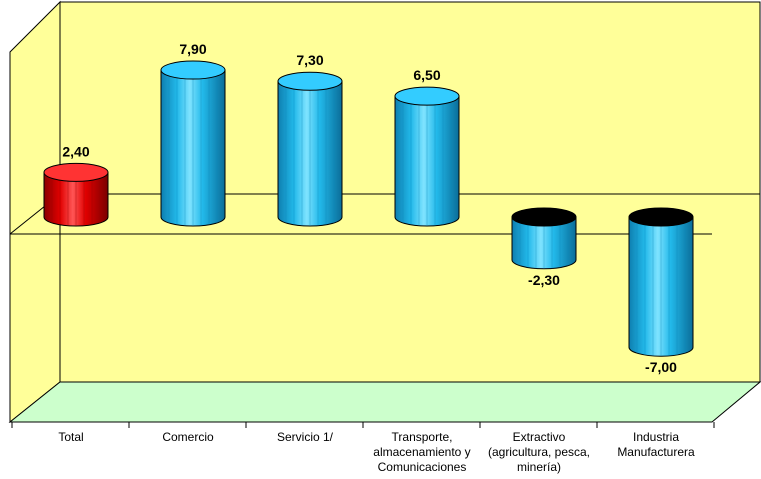 The width and height of the screenshot is (761, 479). What do you see at coordinates (384, 402) in the screenshot?
I see `chart-floor` at bounding box center [384, 402].